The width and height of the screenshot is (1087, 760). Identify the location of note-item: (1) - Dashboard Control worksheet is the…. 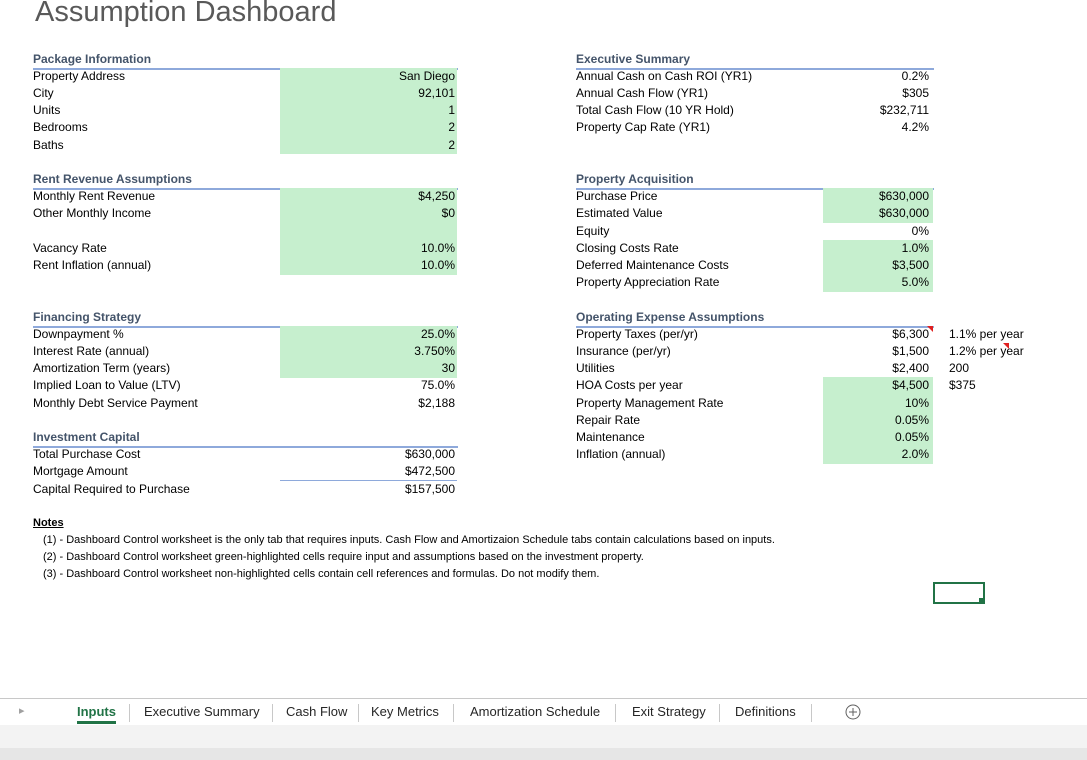
(409, 540).